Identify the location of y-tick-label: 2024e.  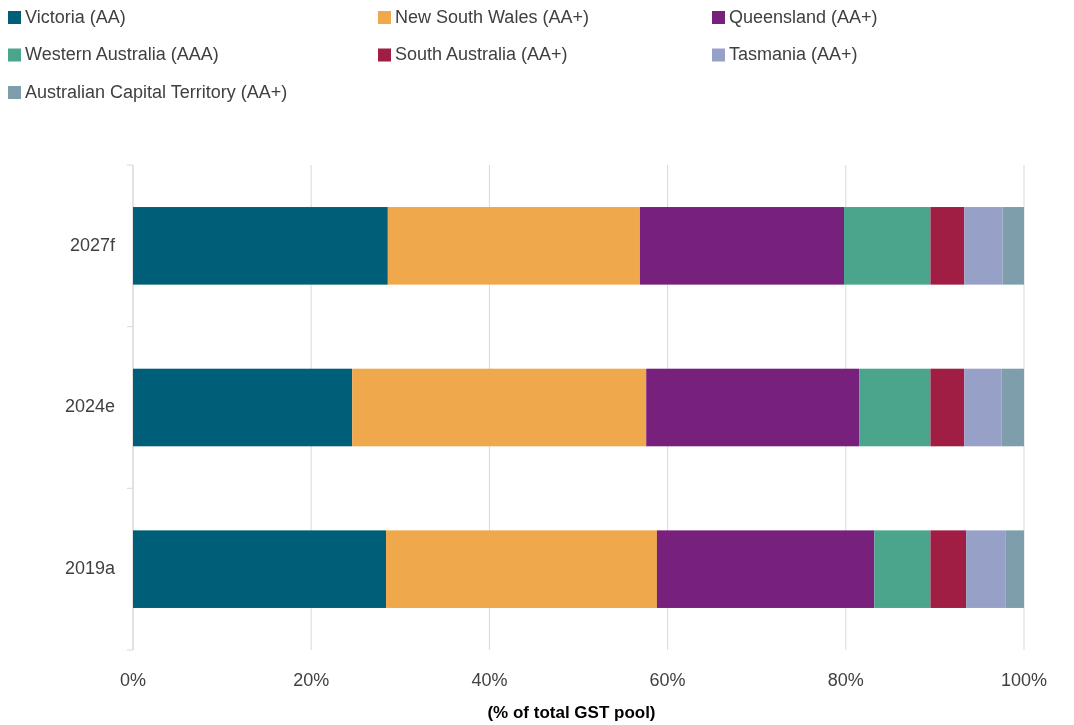
(89, 406).